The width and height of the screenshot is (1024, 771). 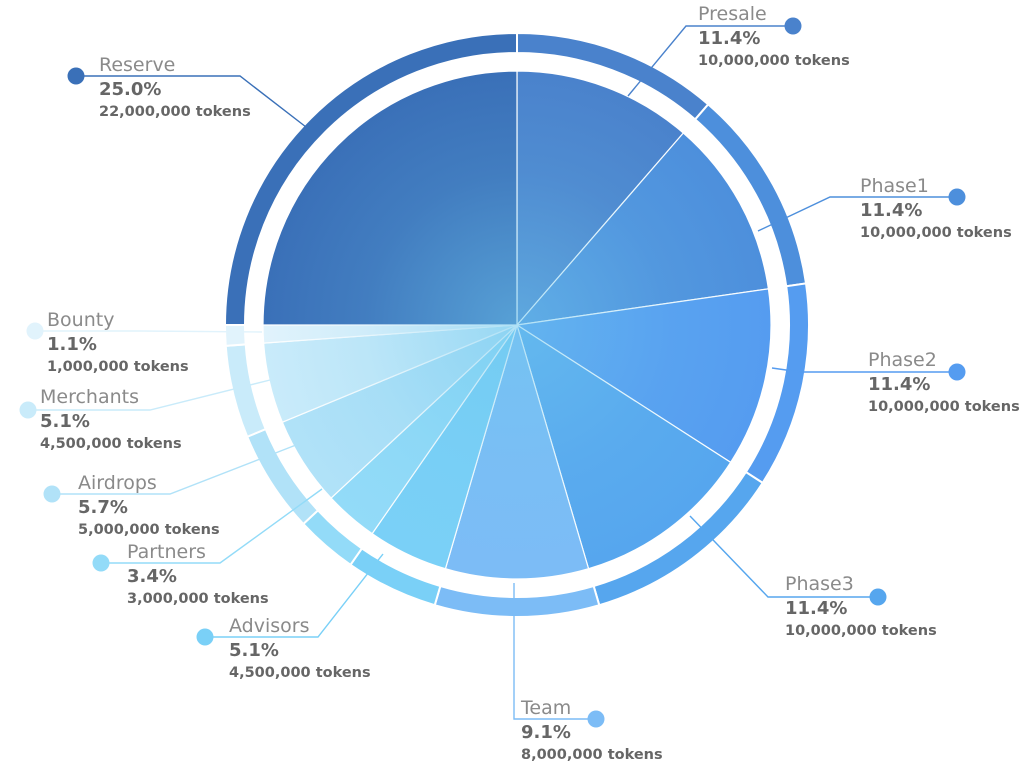 What do you see at coordinates (174, 469) in the screenshot?
I see `leader-line-airdrops` at bounding box center [174, 469].